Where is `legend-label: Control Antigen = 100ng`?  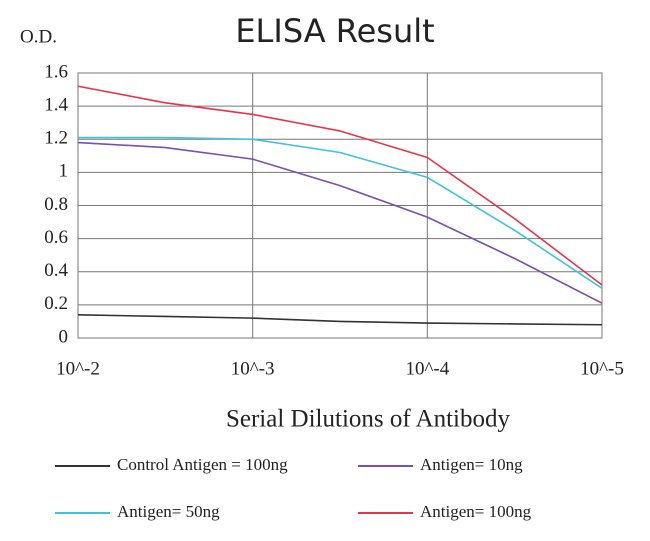 legend-label: Control Antigen = 100ng is located at coordinates (202, 464).